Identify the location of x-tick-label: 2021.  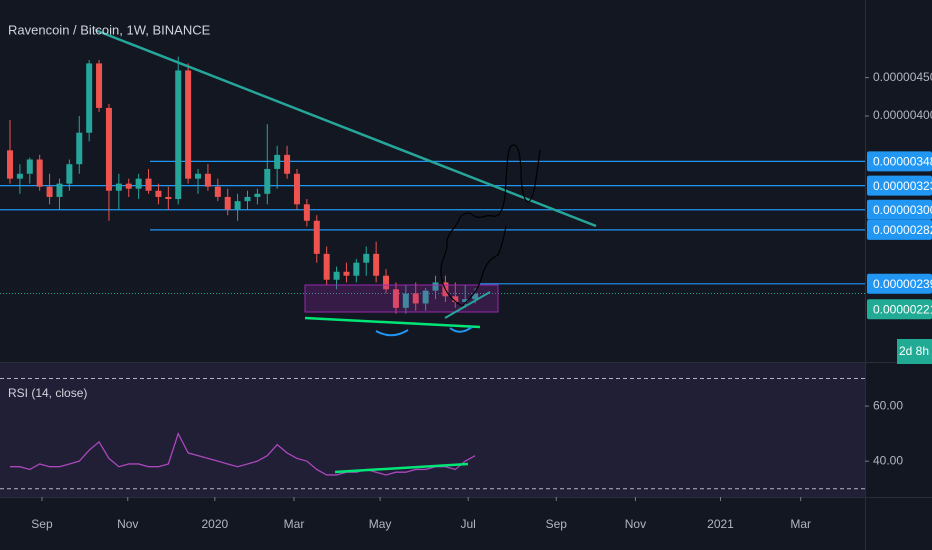
(720, 524).